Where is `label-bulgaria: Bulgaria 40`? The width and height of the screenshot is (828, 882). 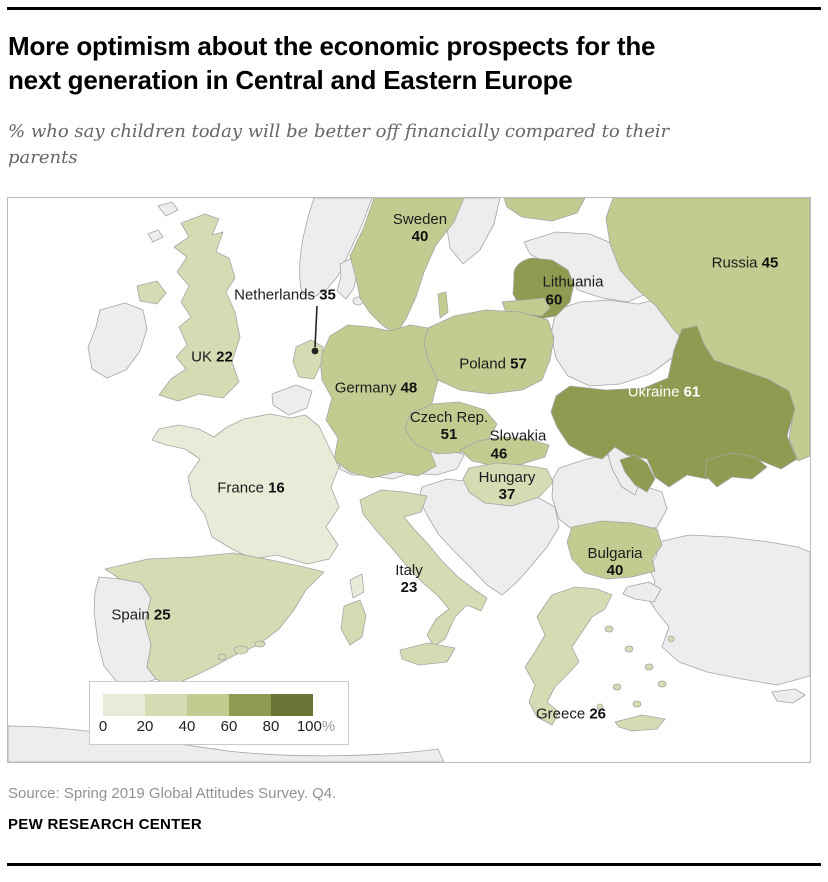 label-bulgaria: Bulgaria 40 is located at coordinates (615, 562).